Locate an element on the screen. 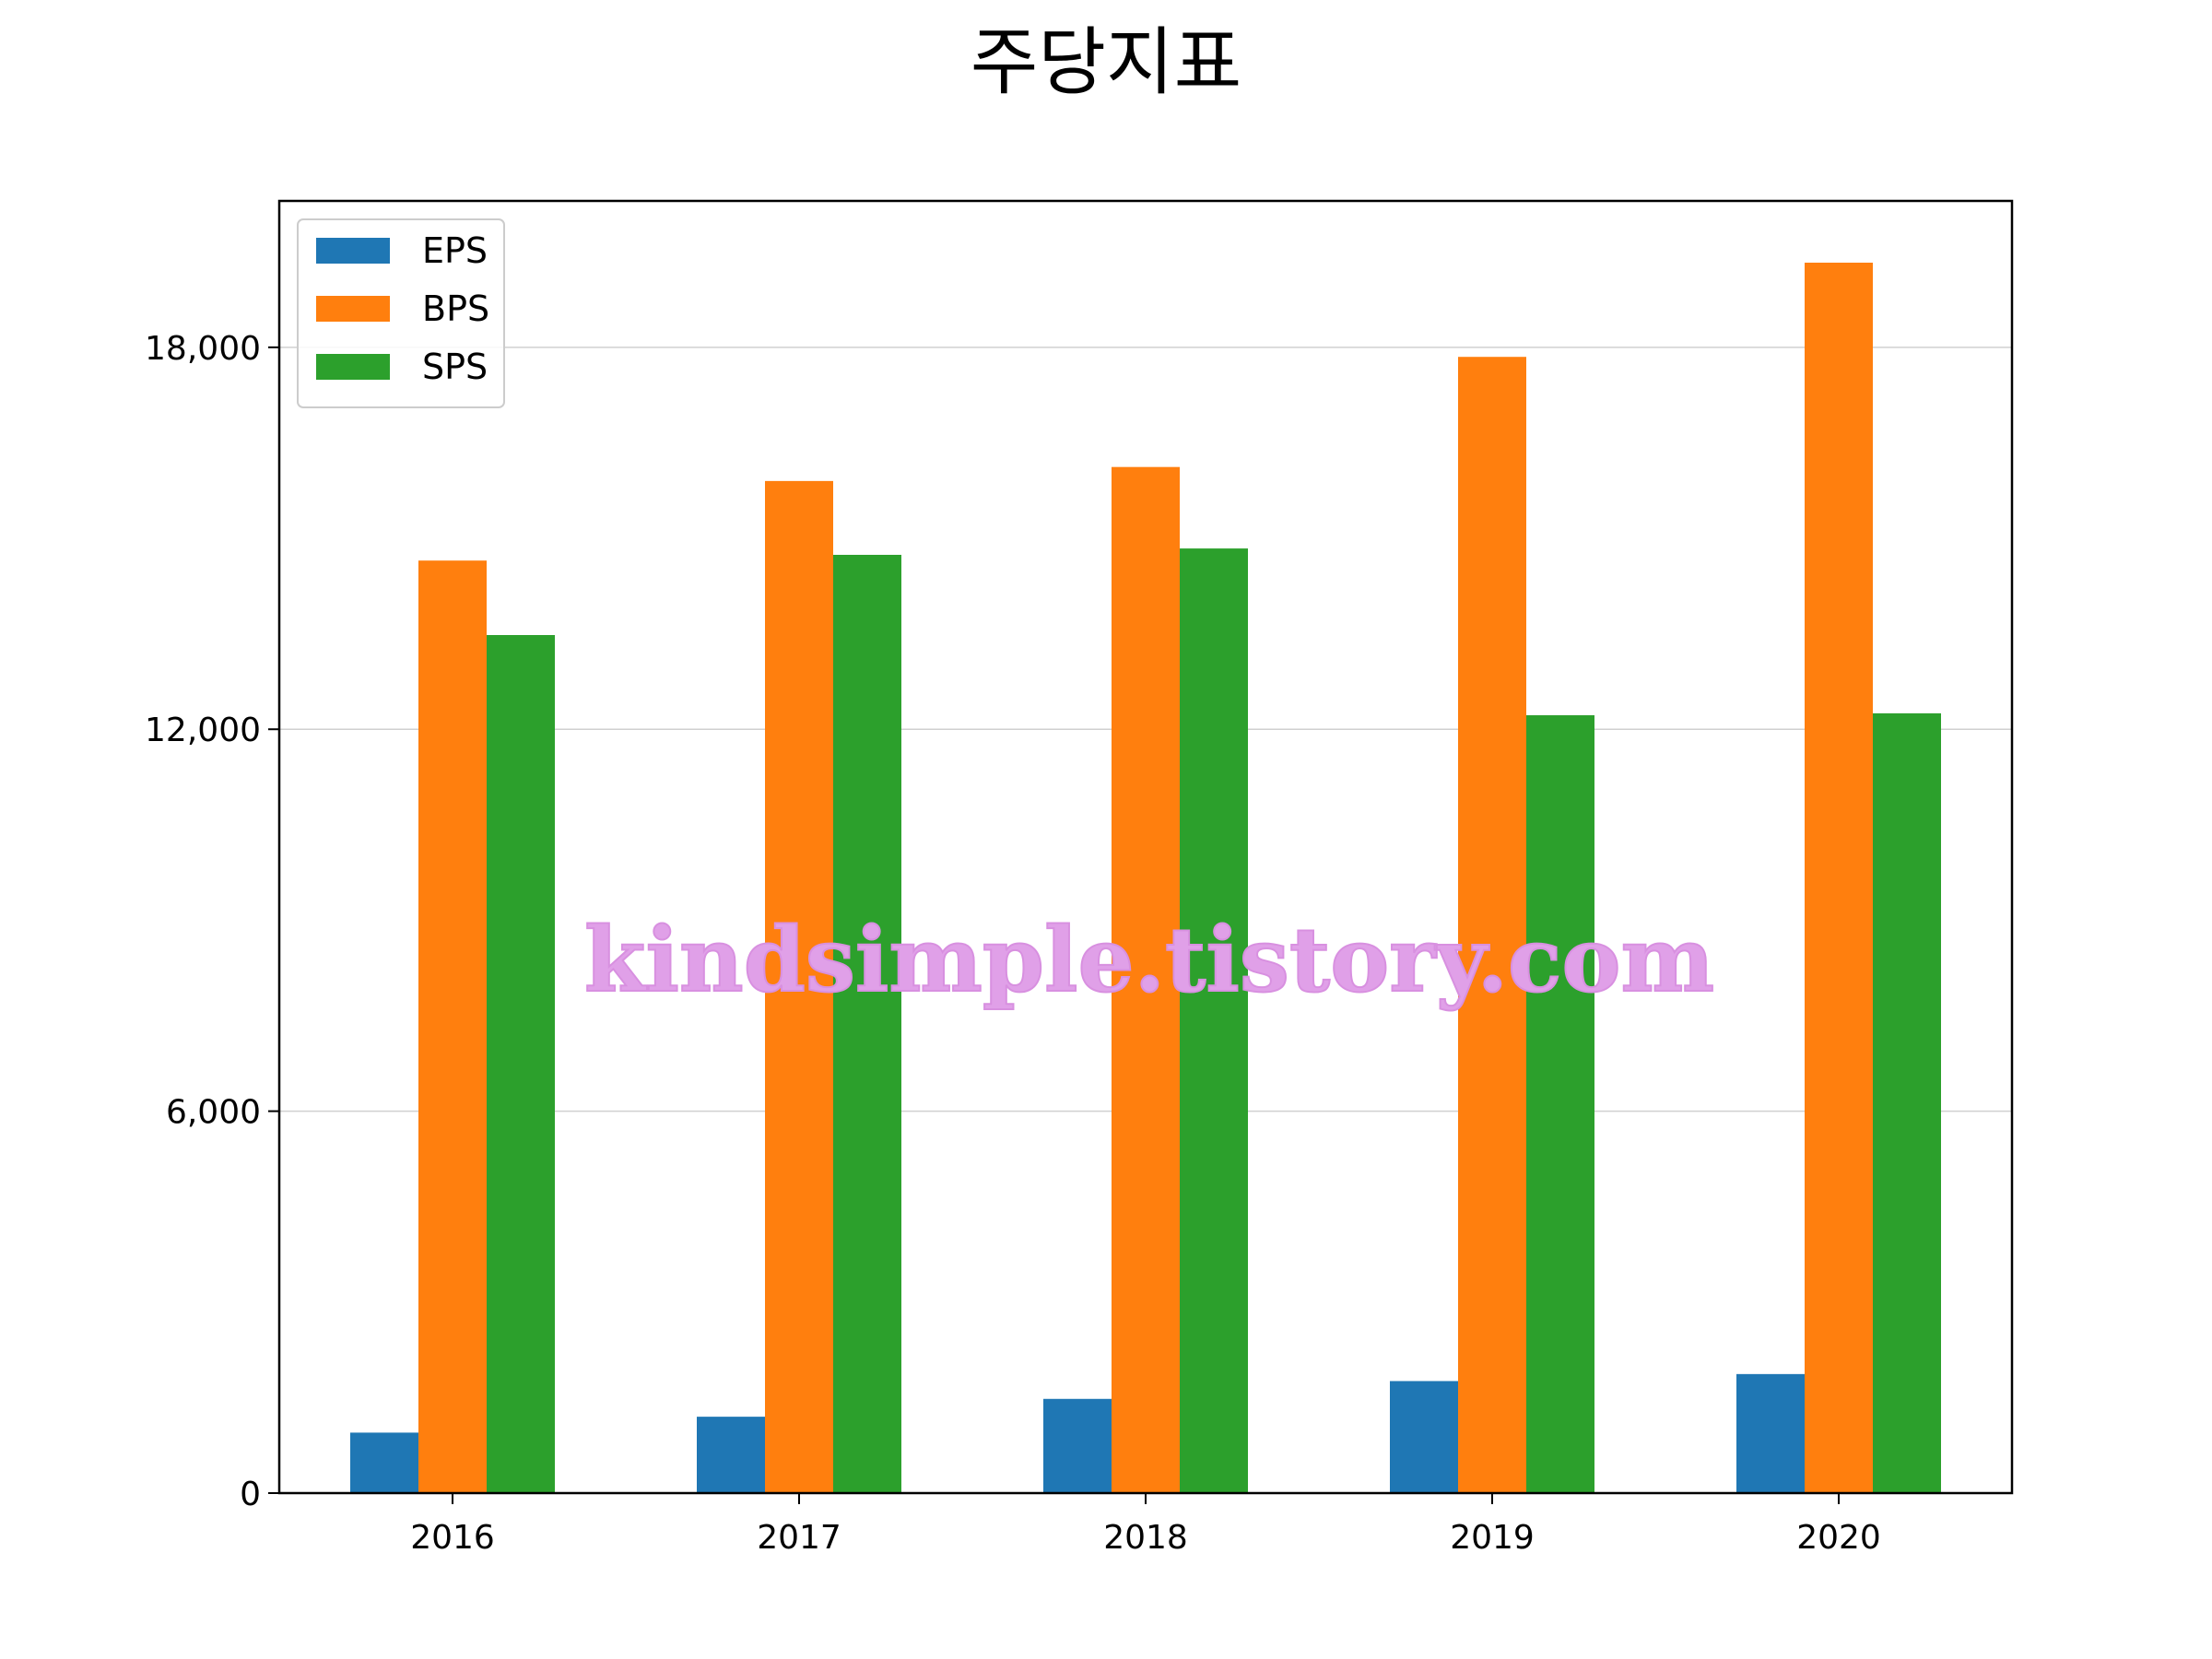 Image resolution: width=2212 pixels, height=1659 pixels. y-tick-label: 12,000 is located at coordinates (203, 730).